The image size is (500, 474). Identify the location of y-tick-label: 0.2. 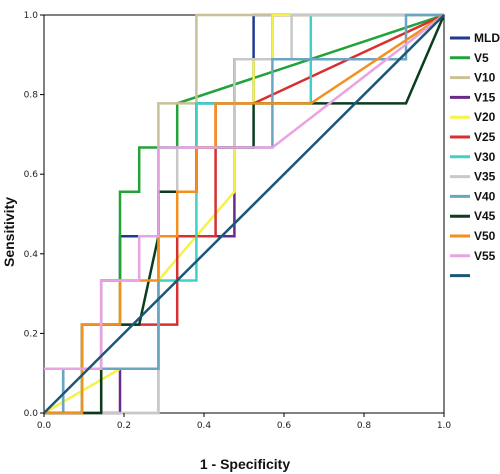
(31, 334).